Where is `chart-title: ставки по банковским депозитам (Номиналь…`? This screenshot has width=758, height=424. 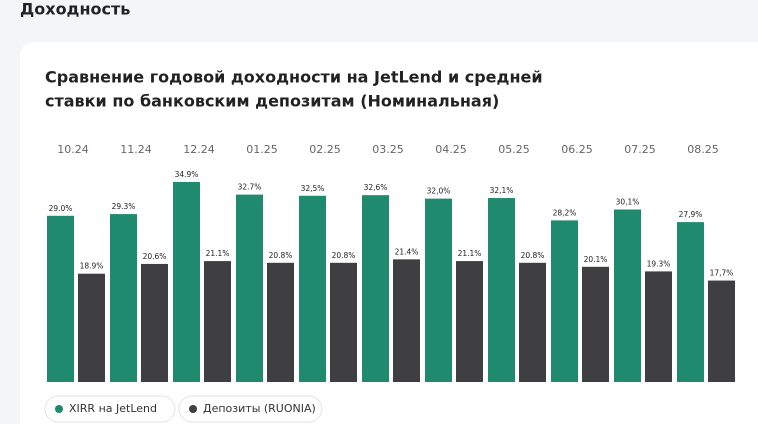 chart-title: ставки по банковским депозитам (Номиналь… is located at coordinates (272, 101).